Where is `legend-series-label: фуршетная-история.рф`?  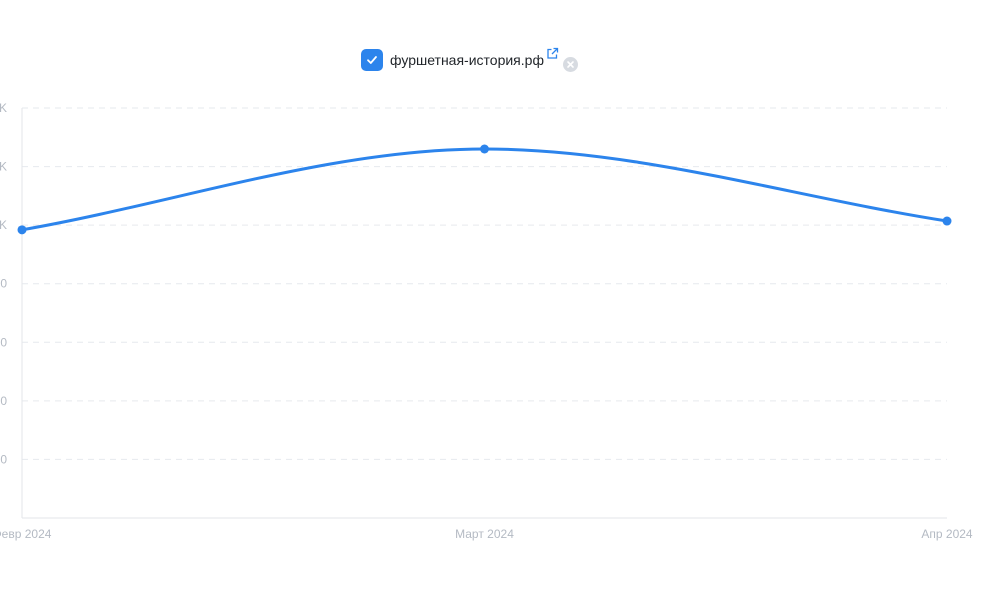
legend-series-label: фуршетная-история.рф is located at coordinates (467, 60).